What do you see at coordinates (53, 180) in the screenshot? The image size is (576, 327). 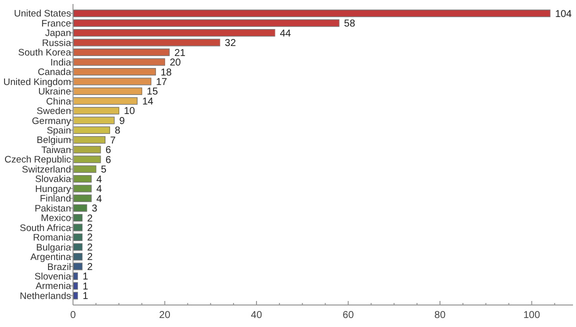 I see `y-tick-label: Slovakia` at bounding box center [53, 180].